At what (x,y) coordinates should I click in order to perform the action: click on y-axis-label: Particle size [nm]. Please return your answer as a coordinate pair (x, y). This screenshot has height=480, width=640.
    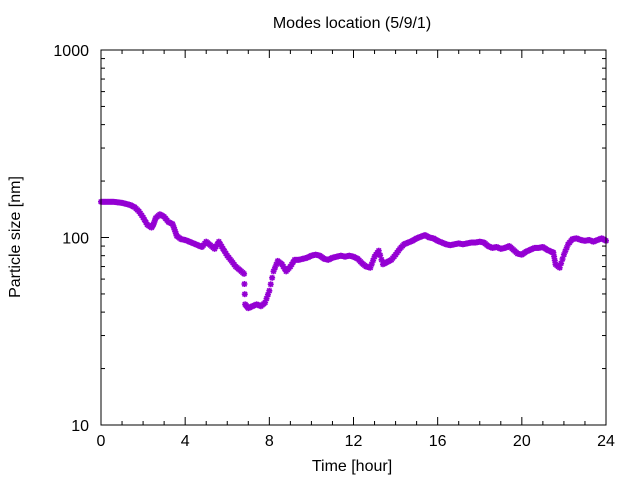
    Looking at the image, I should click on (15, 237).